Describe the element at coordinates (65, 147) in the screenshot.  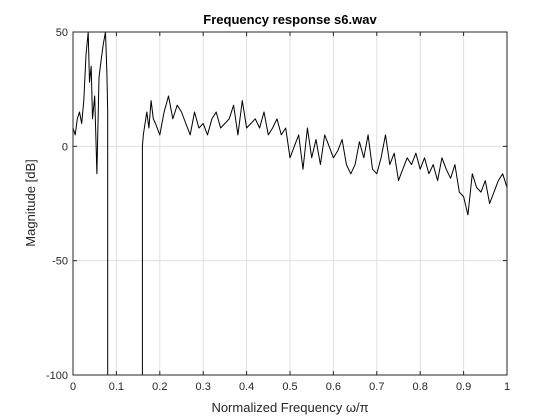
I see `y-tick-label: 0` at that location.